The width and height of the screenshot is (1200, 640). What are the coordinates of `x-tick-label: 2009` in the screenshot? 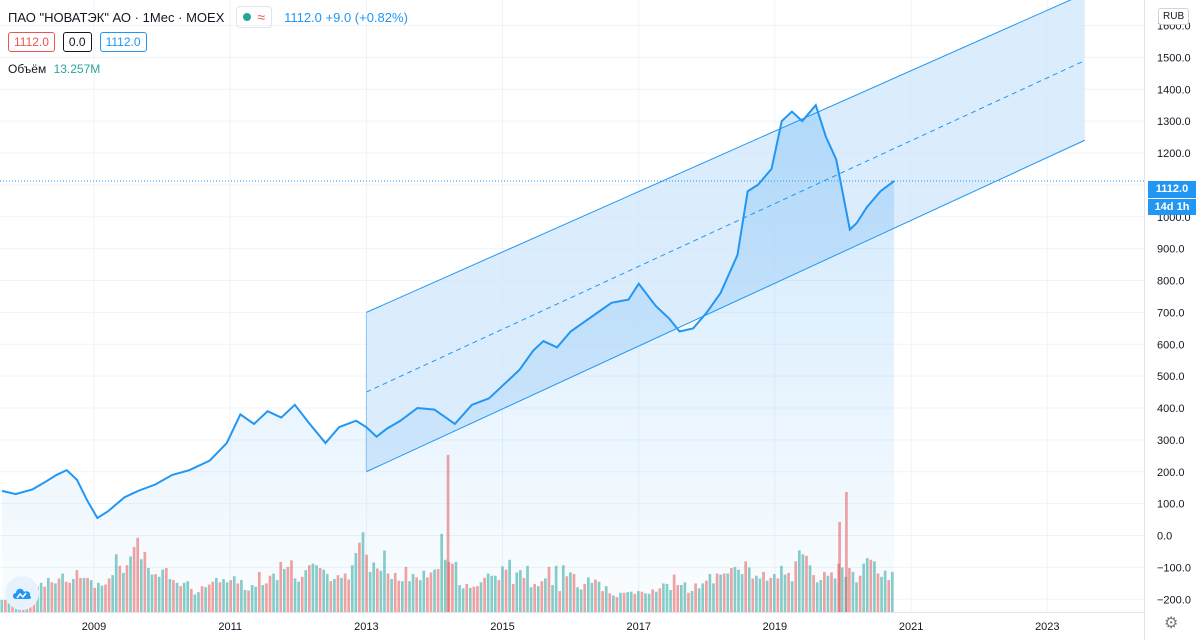 It's located at (94, 627).